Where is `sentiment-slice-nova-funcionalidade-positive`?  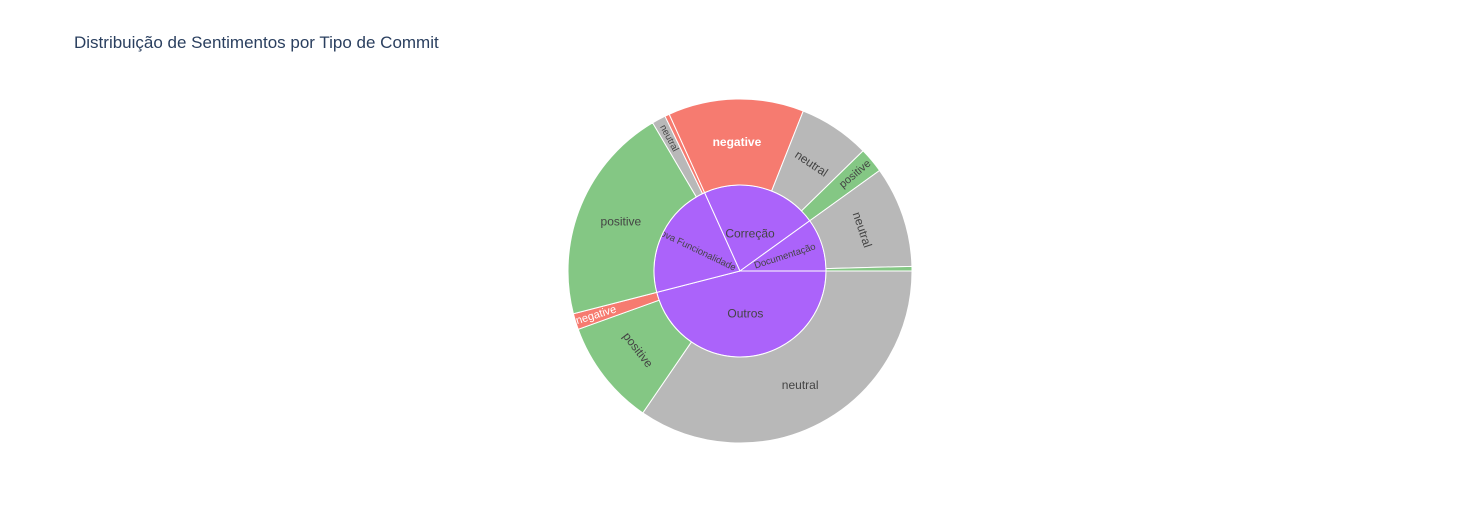 sentiment-slice-nova-funcionalidade-positive is located at coordinates (632, 218).